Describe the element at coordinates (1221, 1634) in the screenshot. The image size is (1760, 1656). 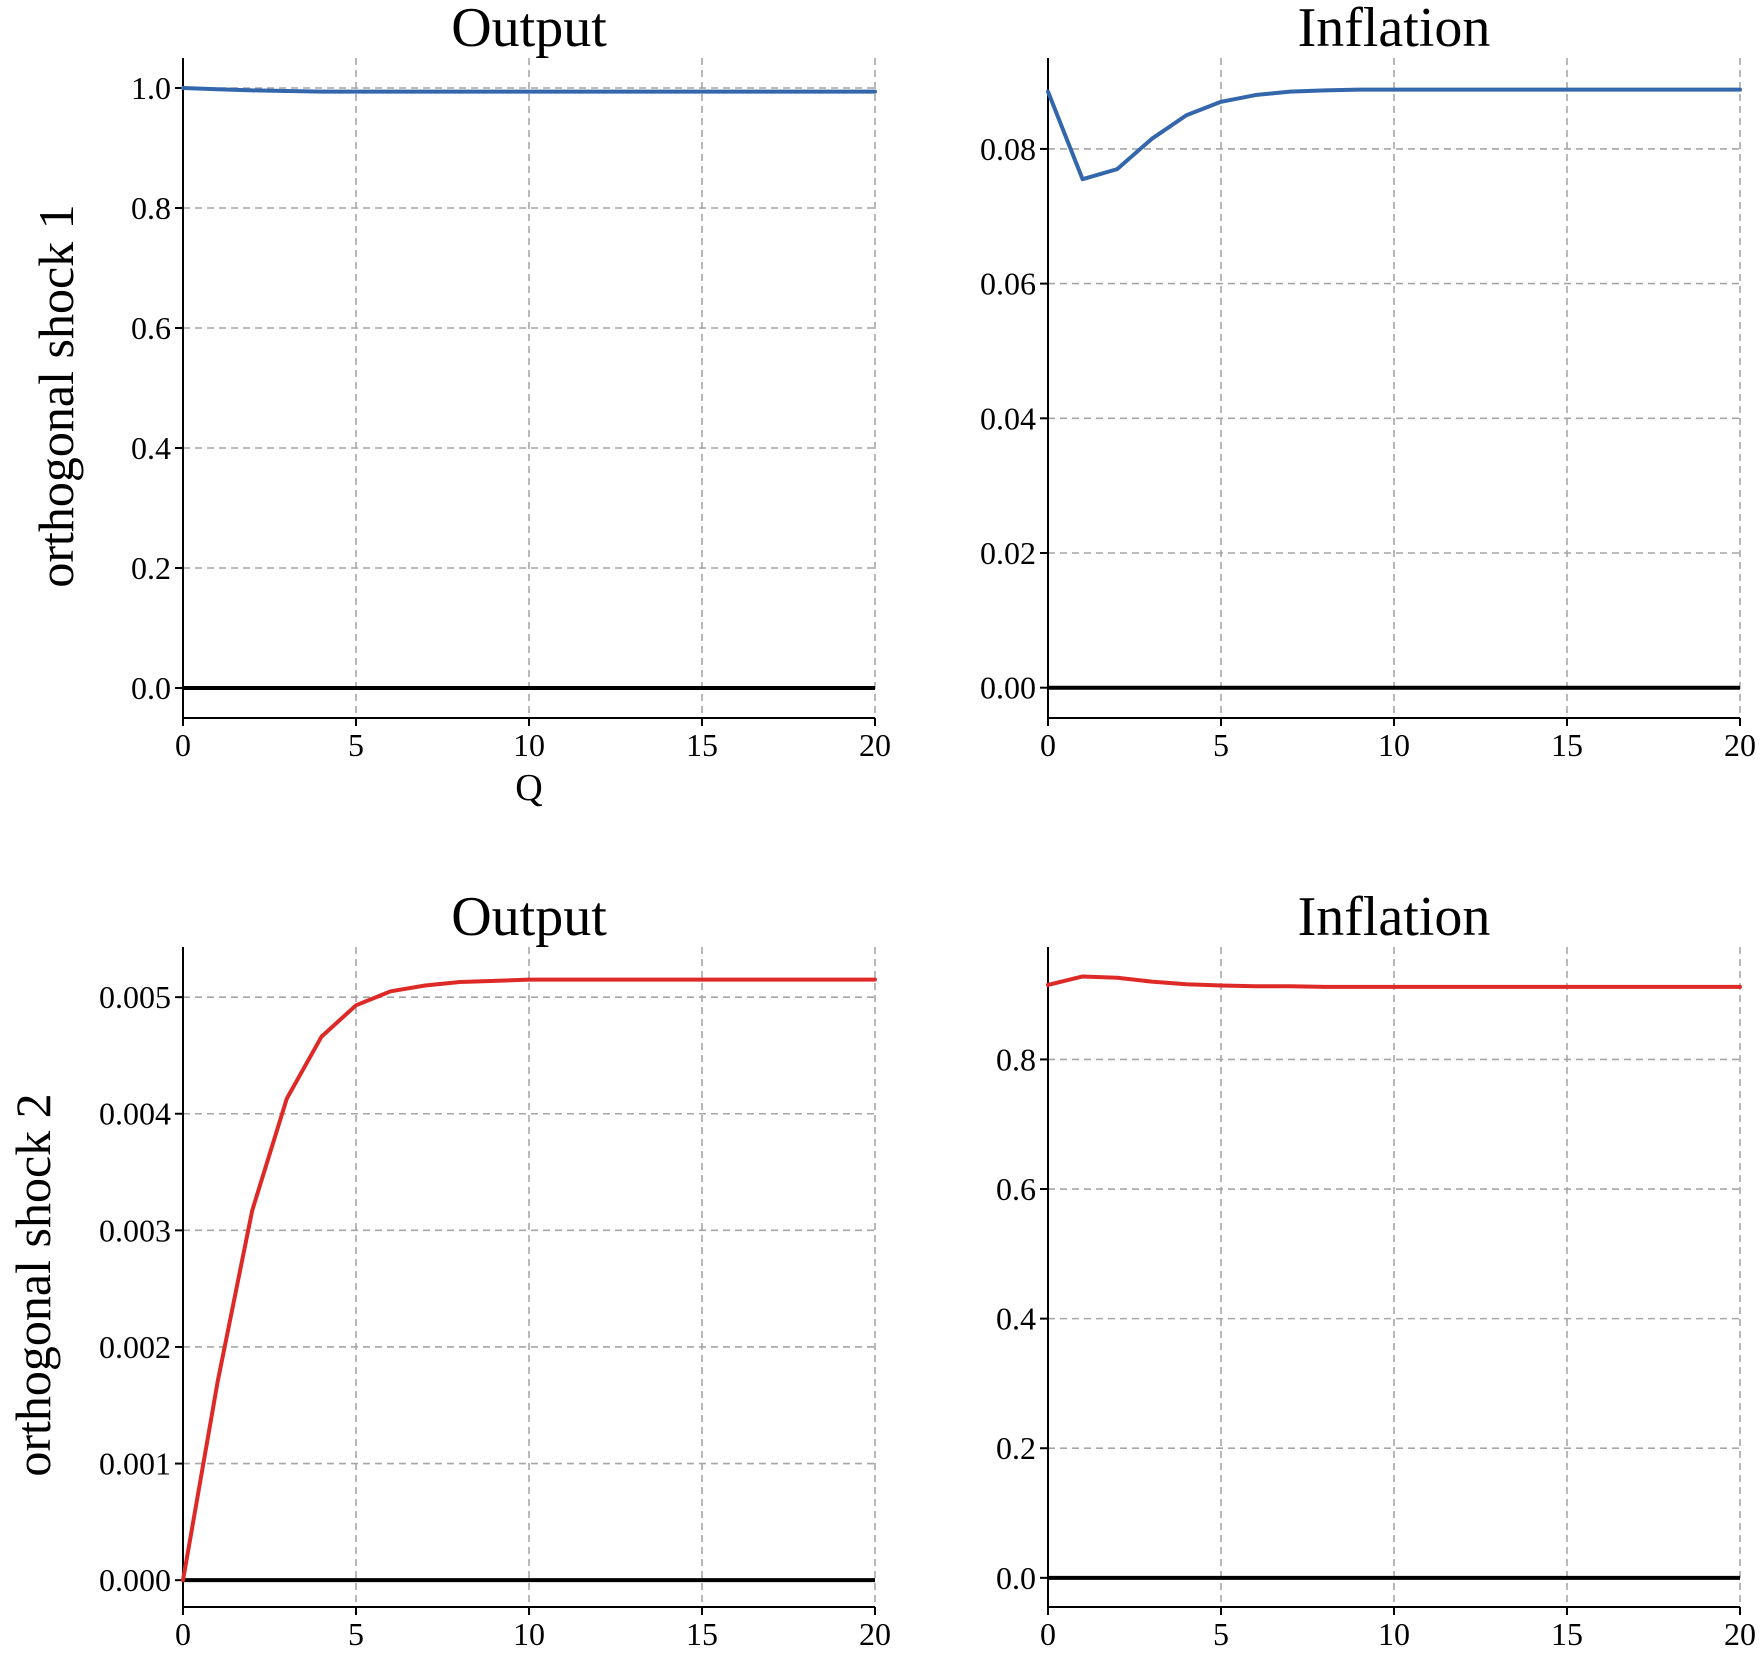
I see `inflation-shock-2-xtick-label-1: 5` at that location.